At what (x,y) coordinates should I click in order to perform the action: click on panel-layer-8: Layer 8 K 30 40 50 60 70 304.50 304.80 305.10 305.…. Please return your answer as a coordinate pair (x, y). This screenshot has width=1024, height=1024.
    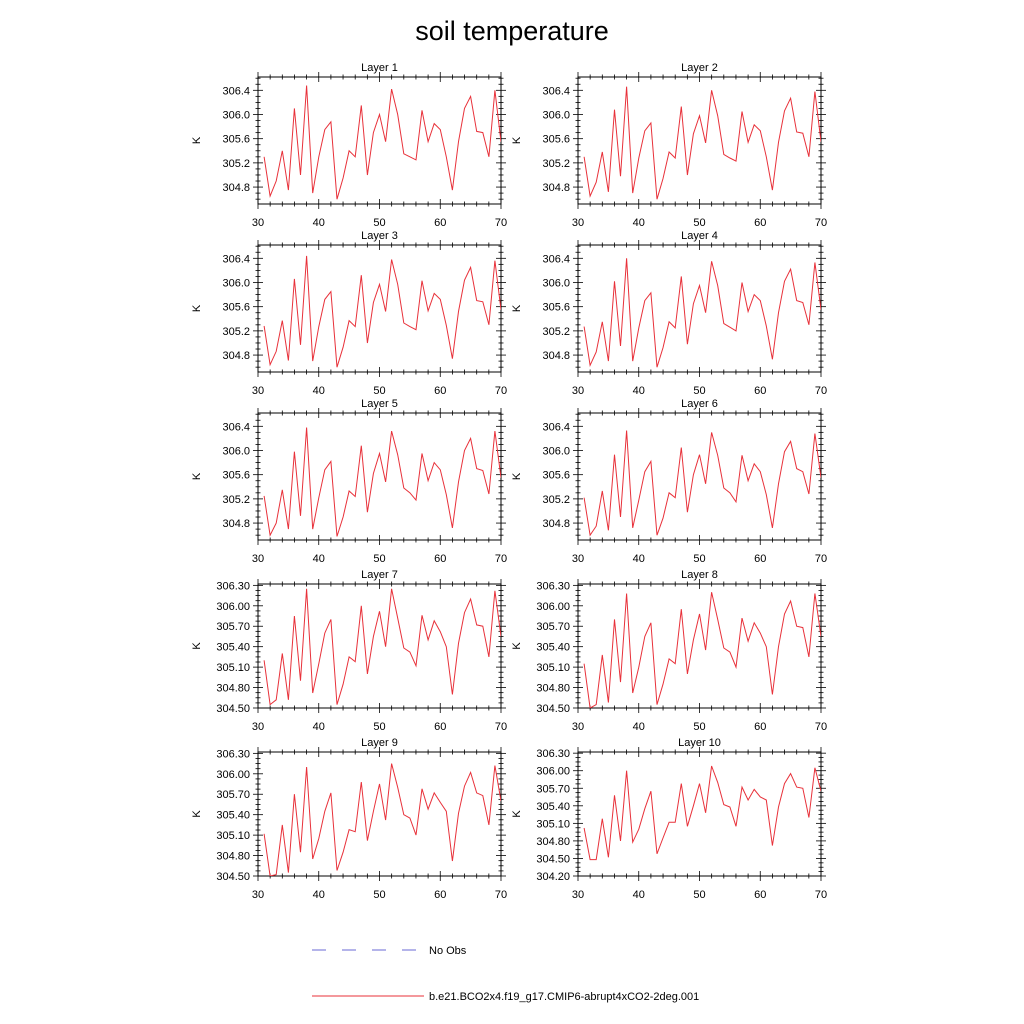
    Looking at the image, I should click on (669, 651).